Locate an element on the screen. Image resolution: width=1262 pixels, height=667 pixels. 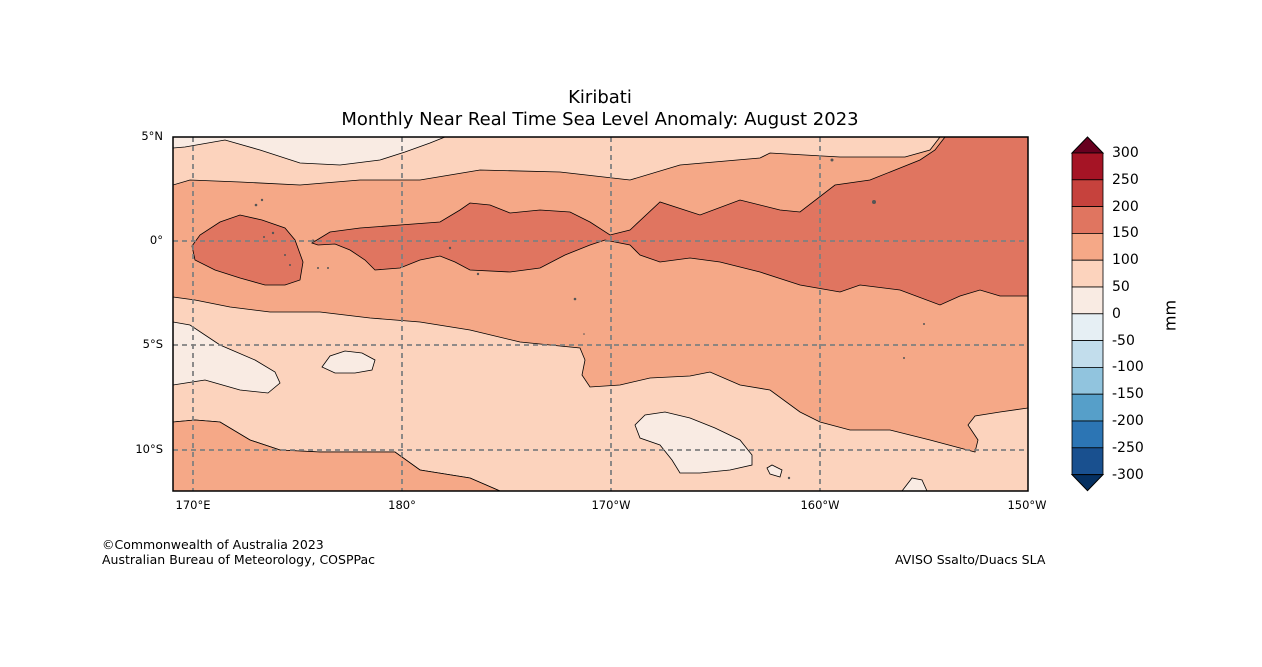
colorbar-tick-label: 150 is located at coordinates (1125, 233).